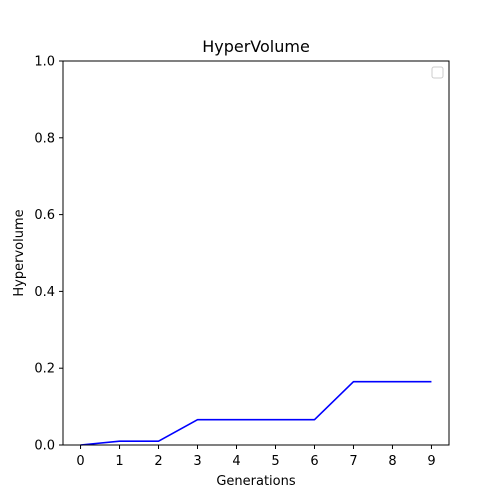 Image resolution: width=500 pixels, height=500 pixels. Describe the element at coordinates (44, 138) in the screenshot. I see `y-tick-label: 0.8` at that location.